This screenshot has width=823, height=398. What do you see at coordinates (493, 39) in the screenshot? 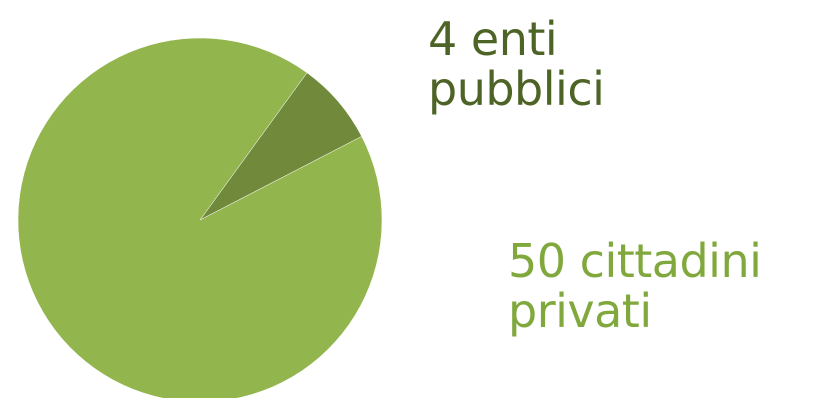
I see `slice-label-public-line-1: 4 enti` at bounding box center [493, 39].